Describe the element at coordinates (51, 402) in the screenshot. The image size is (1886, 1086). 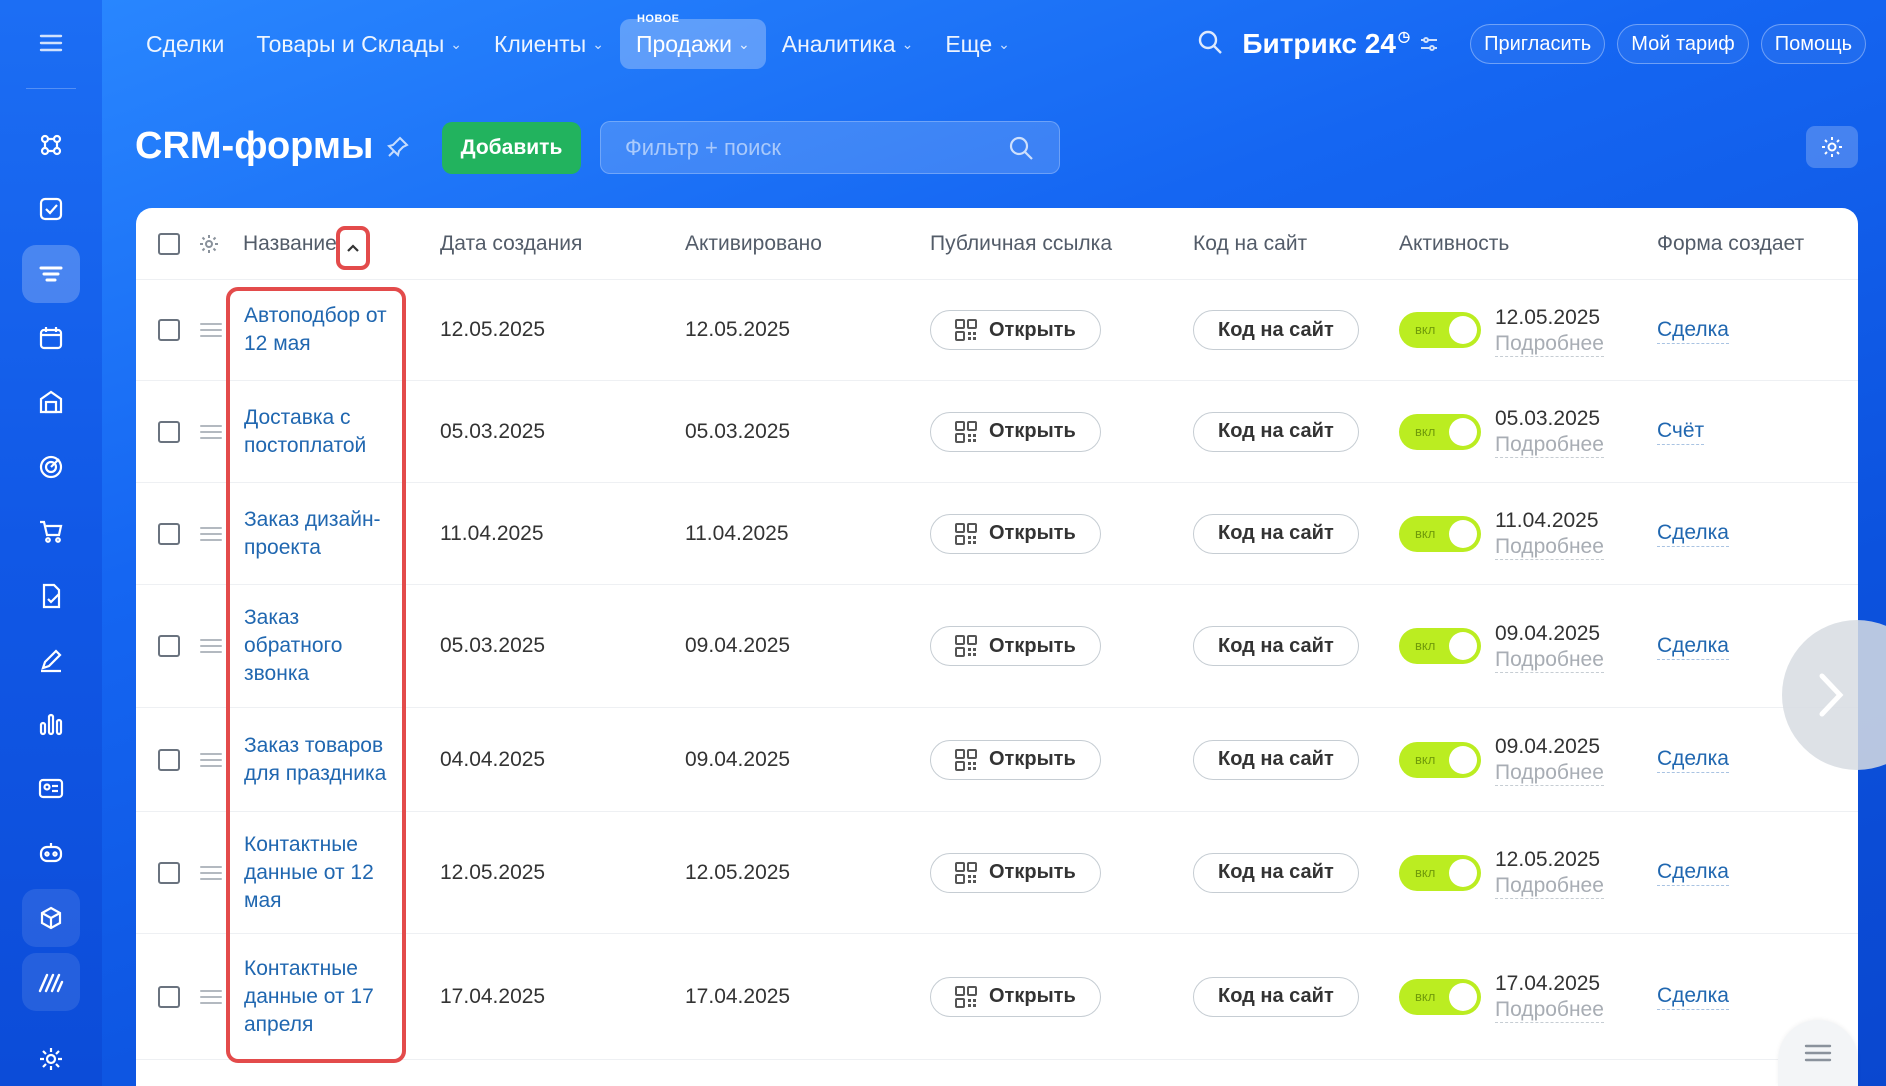
I see `sidebar-item-warehouse-icon` at that location.